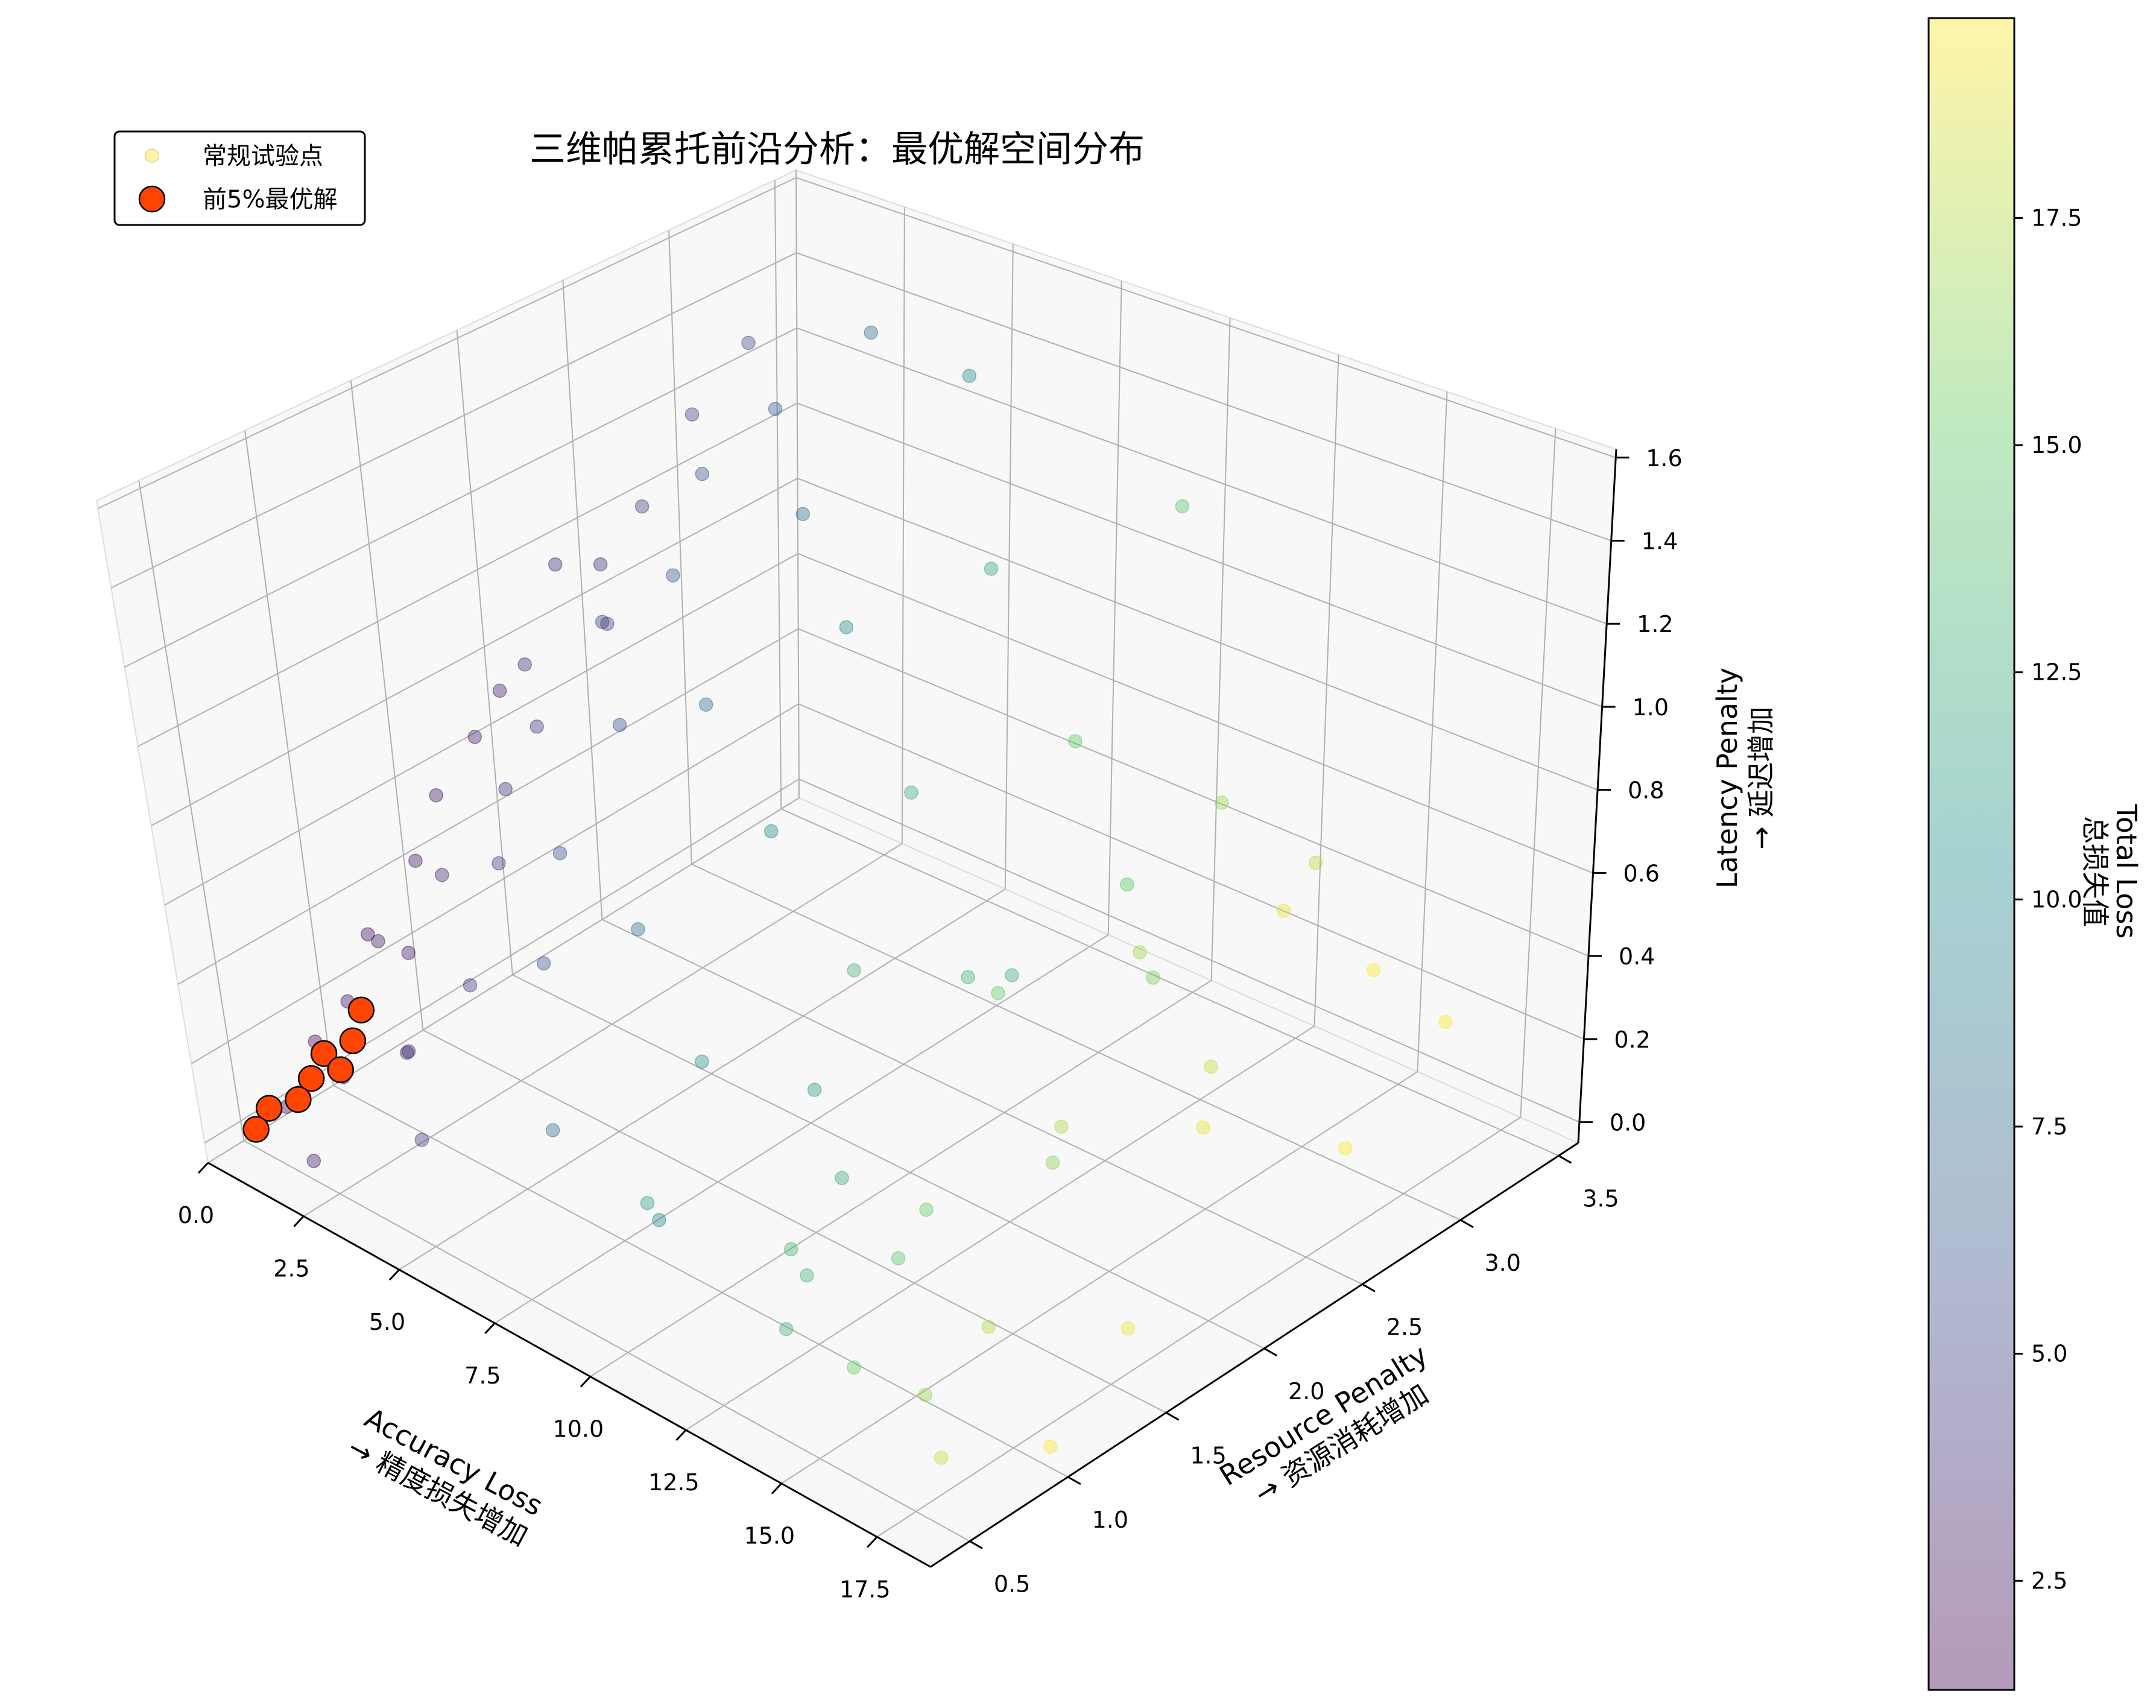 The image size is (2156, 1708). Describe the element at coordinates (152, 155) in the screenshot. I see `legend-marker-regular` at that location.